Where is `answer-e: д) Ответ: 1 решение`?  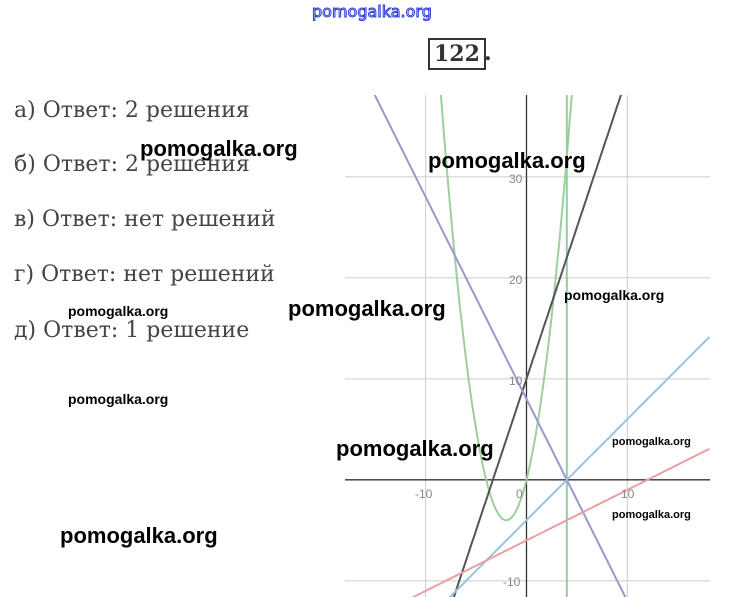 answer-e: д) Ответ: 1 решение is located at coordinates (132, 330).